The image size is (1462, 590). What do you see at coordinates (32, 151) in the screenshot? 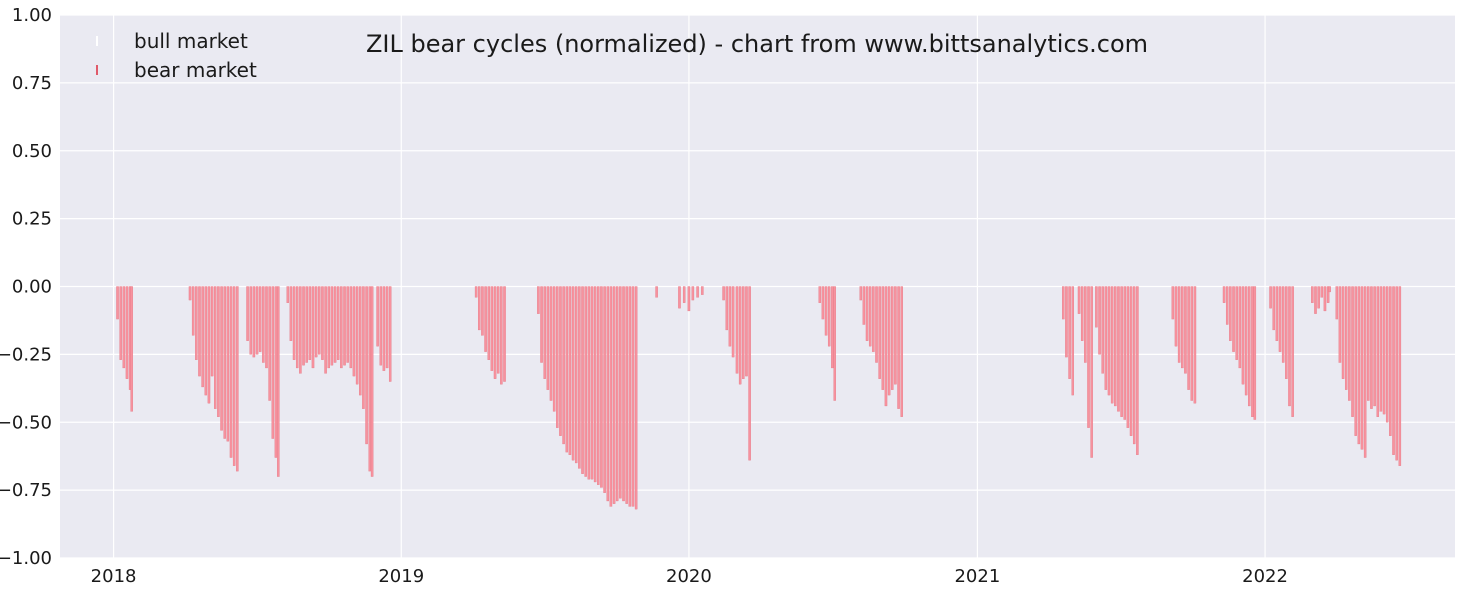
I see `y-tick-label: 0.50` at bounding box center [32, 151].